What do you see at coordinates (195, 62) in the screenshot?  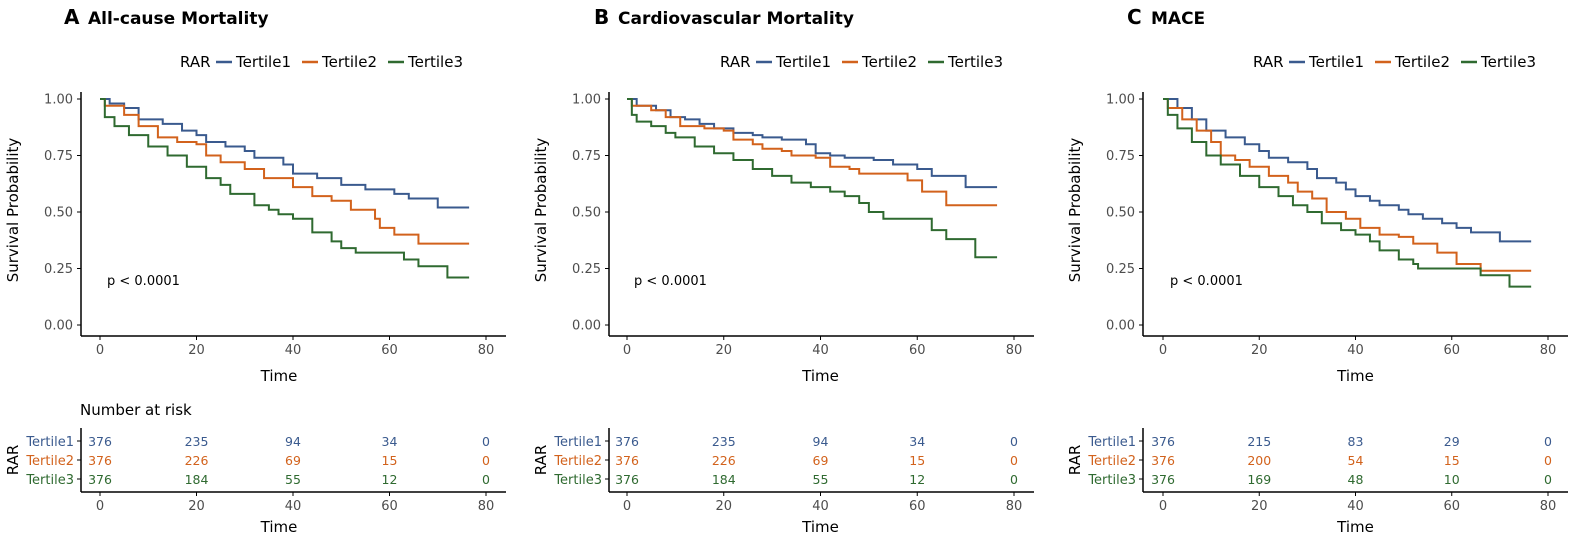 I see `legend-title: RAR` at bounding box center [195, 62].